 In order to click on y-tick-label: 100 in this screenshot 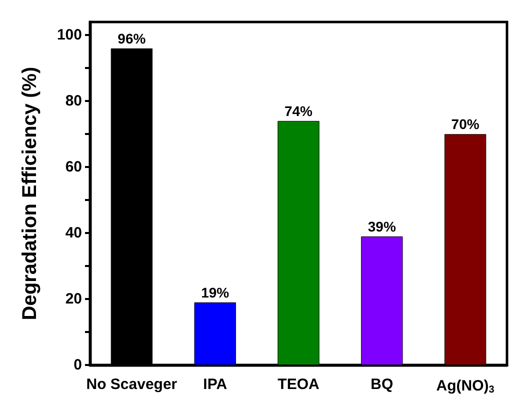, I will do `click(69, 35)`.